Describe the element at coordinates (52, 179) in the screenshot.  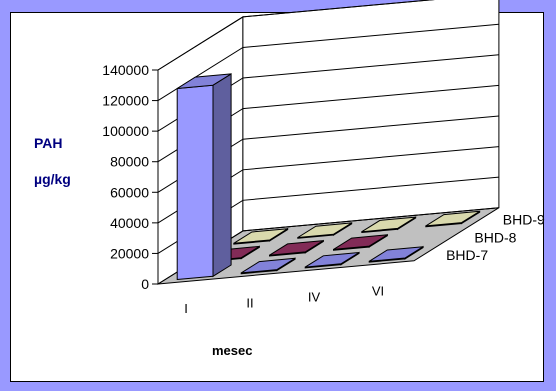
I see `y-axis-label-line2: µg/kg` at that location.